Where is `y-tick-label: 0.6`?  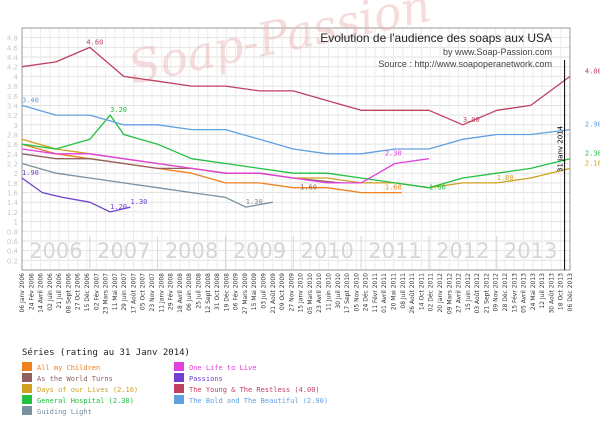
y-tick-label: 0.6 is located at coordinates (13, 242).